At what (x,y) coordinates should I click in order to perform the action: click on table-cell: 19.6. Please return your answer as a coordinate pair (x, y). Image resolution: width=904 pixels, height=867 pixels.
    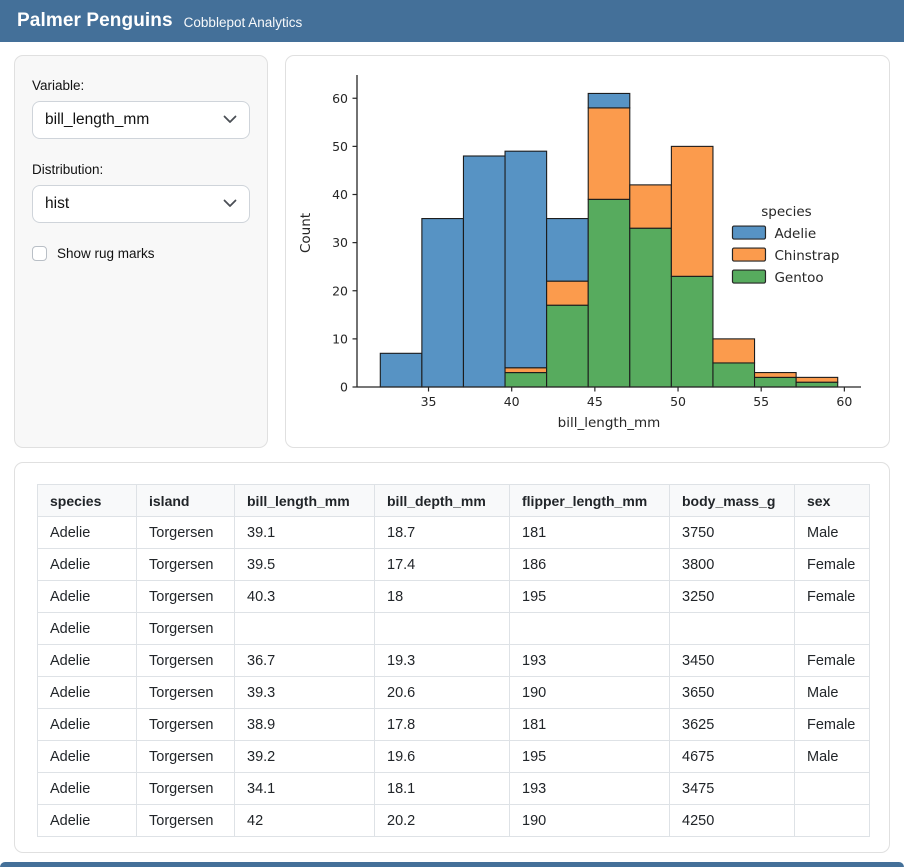
    Looking at the image, I should click on (442, 756).